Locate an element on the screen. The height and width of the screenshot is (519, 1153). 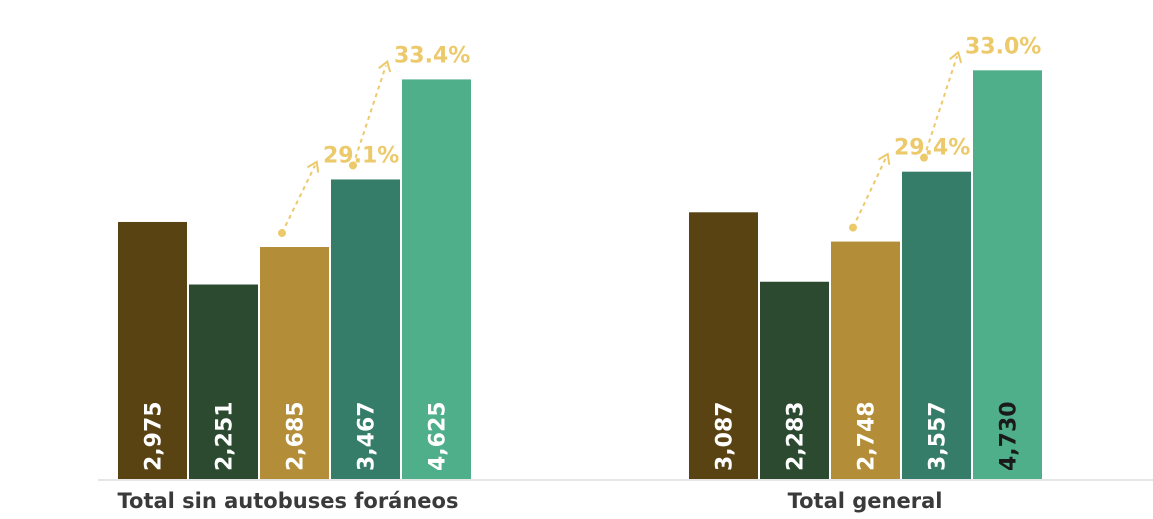
category-label: Total general is located at coordinates (865, 501).